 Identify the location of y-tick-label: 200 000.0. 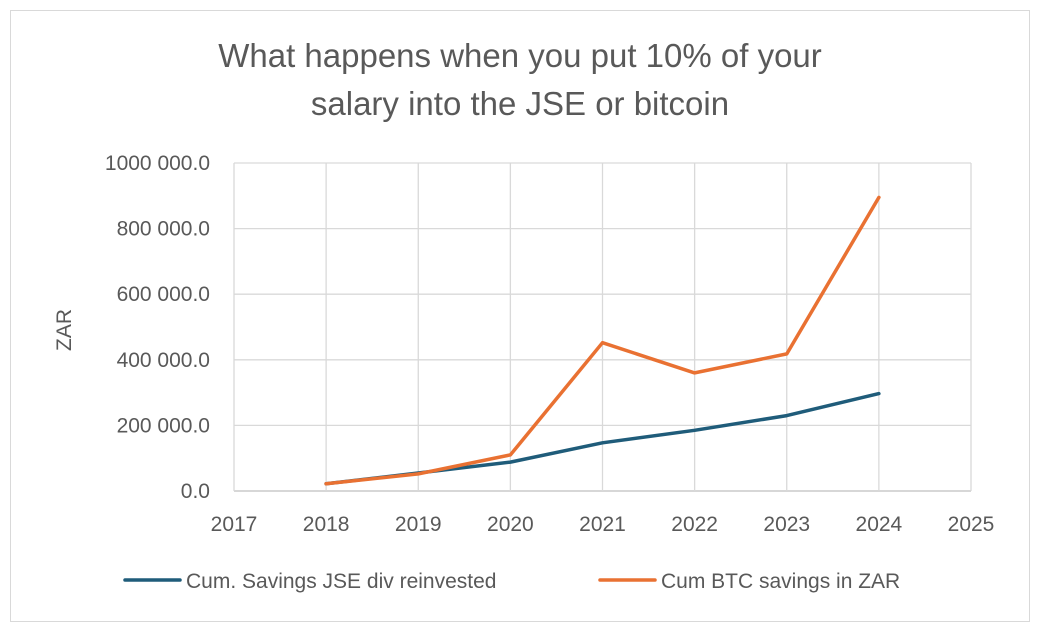
(163, 425).